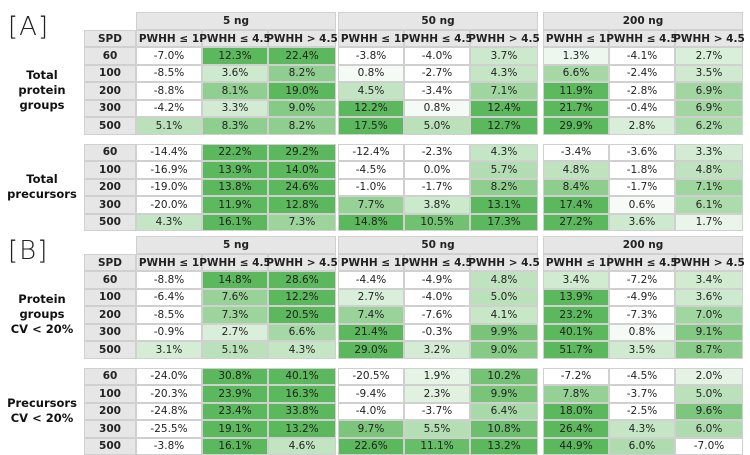 This screenshot has width=750, height=455. I want to click on amount-header: 5 ng, so click(236, 21).